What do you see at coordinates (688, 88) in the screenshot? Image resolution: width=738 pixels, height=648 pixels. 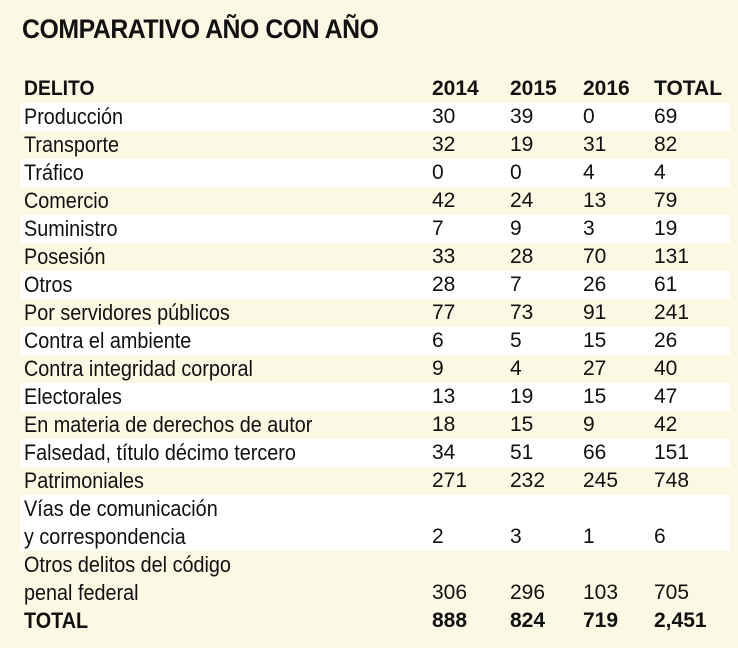 I see `header-total: TOTAL` at bounding box center [688, 88].